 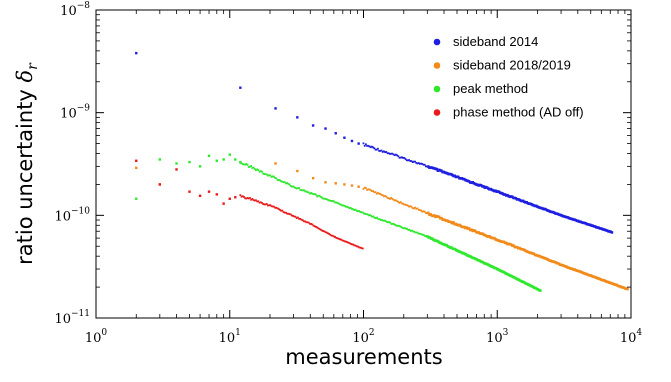 What do you see at coordinates (96, 337) in the screenshot?
I see `x-tick-label: 100` at bounding box center [96, 337].